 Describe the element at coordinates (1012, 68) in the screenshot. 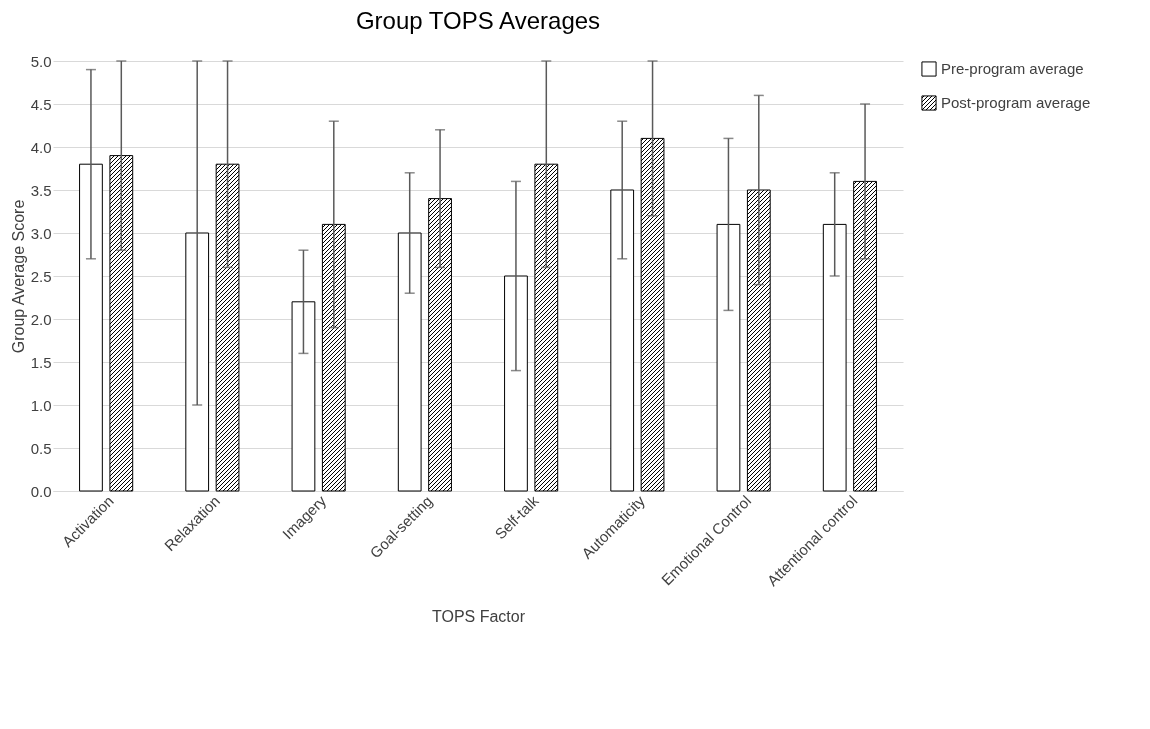

I see `legend-label: Pre-program average` at that location.